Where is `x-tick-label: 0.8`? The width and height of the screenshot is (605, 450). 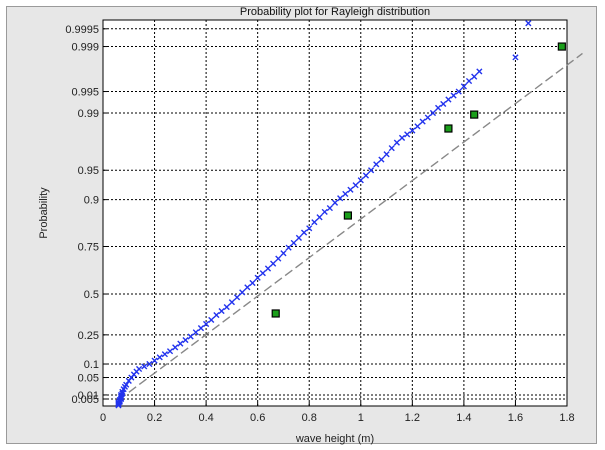
x-tick-label: 0.8 is located at coordinates (309, 418).